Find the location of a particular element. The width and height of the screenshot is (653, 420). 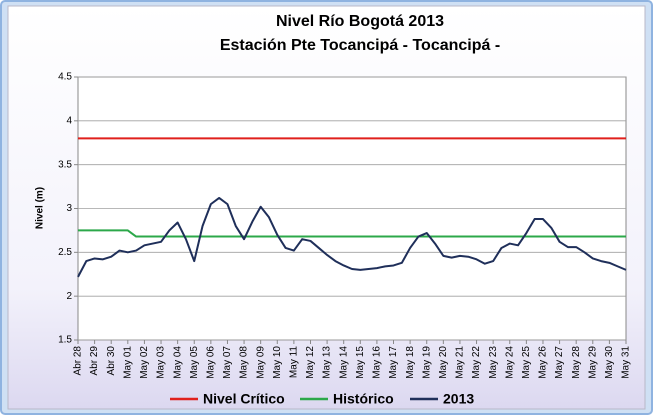

y-tick-label: 3 is located at coordinates (69, 208).